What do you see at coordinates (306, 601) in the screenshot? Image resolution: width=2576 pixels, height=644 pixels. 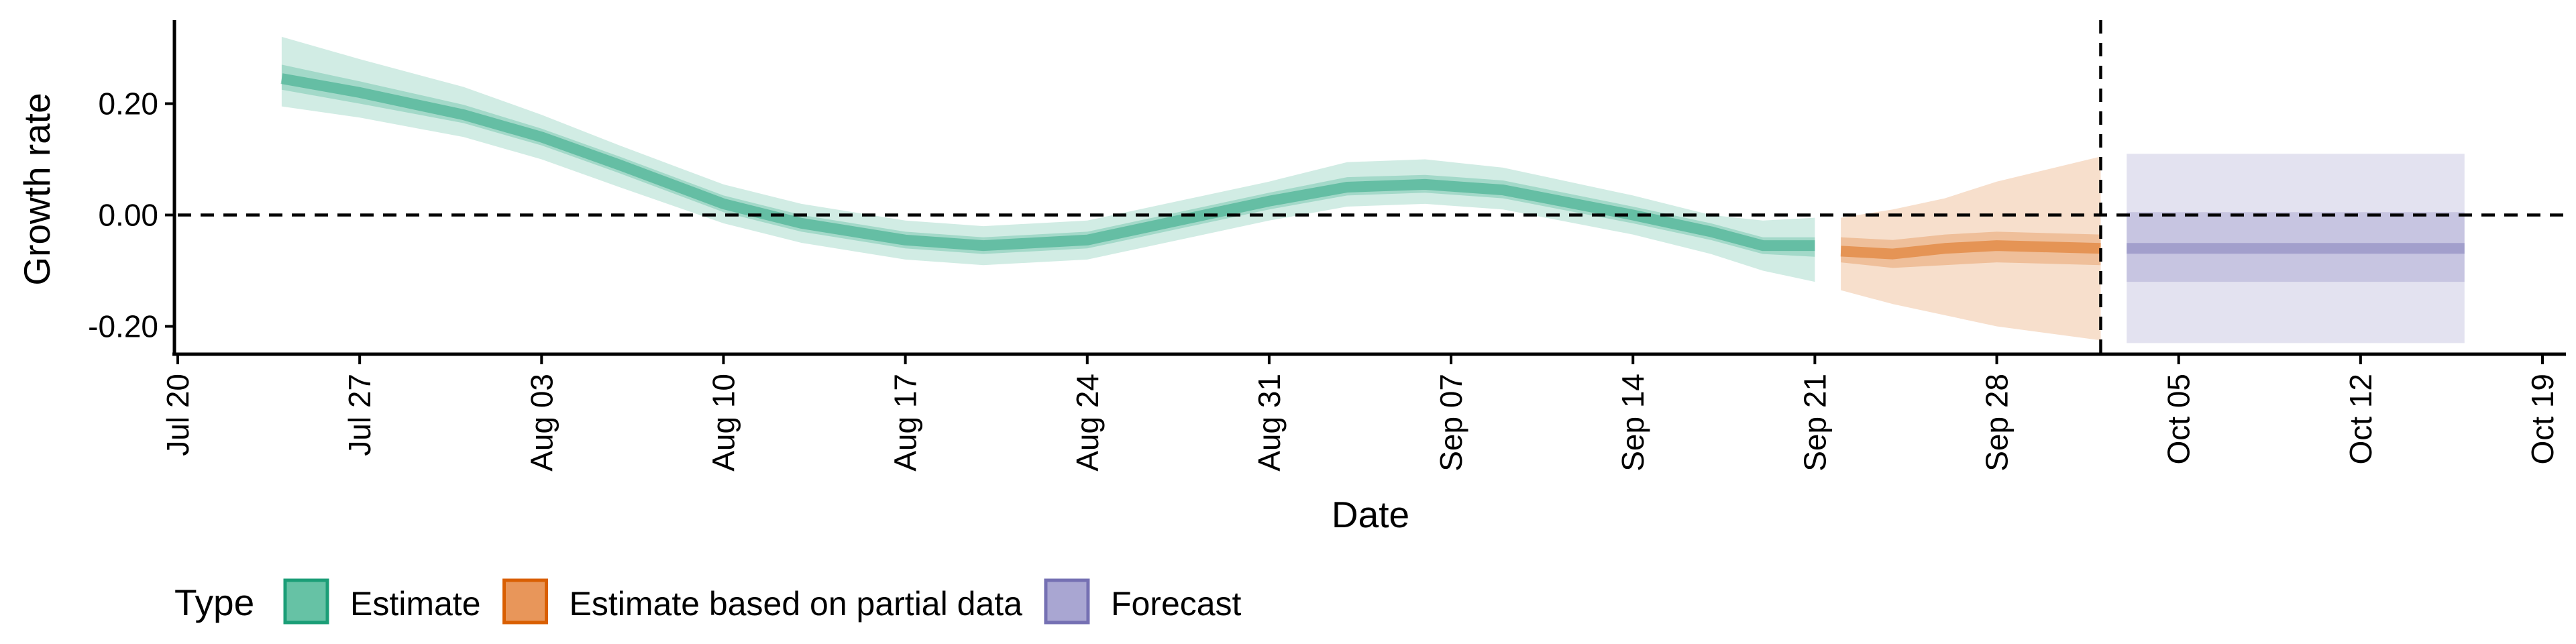 I see `legend-key-estimate` at bounding box center [306, 601].